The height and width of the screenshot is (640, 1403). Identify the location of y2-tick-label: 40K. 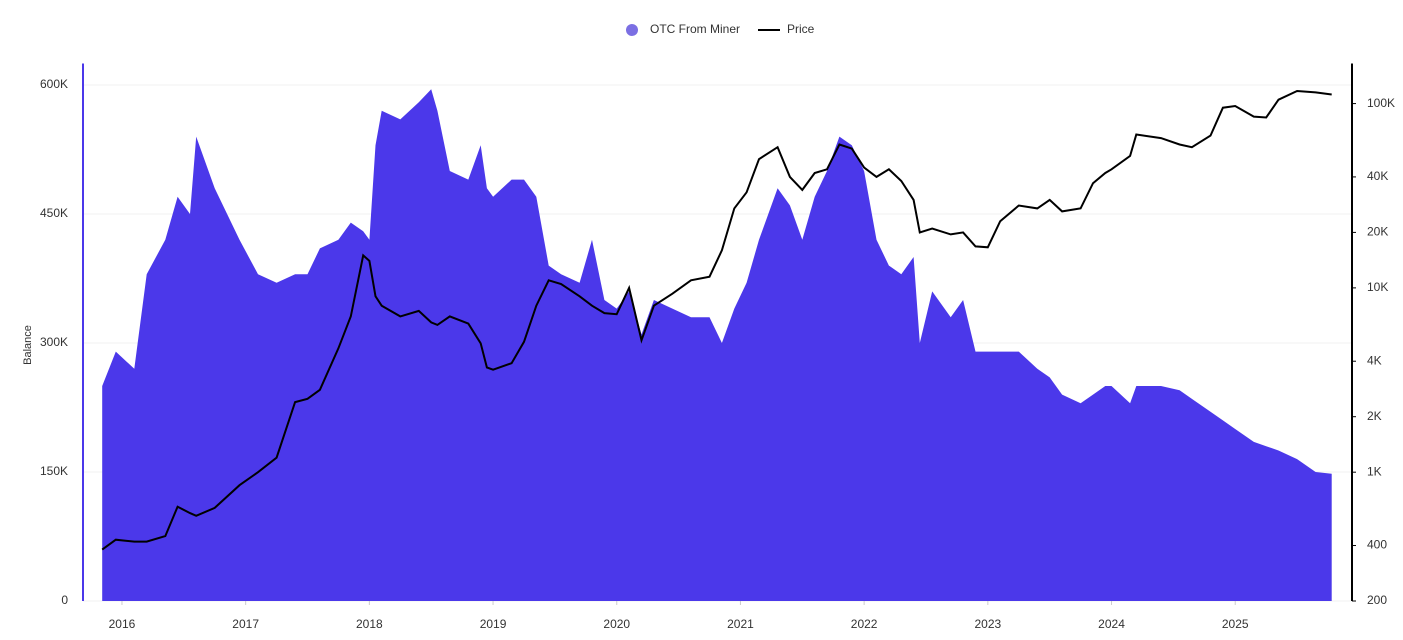
(1377, 176).